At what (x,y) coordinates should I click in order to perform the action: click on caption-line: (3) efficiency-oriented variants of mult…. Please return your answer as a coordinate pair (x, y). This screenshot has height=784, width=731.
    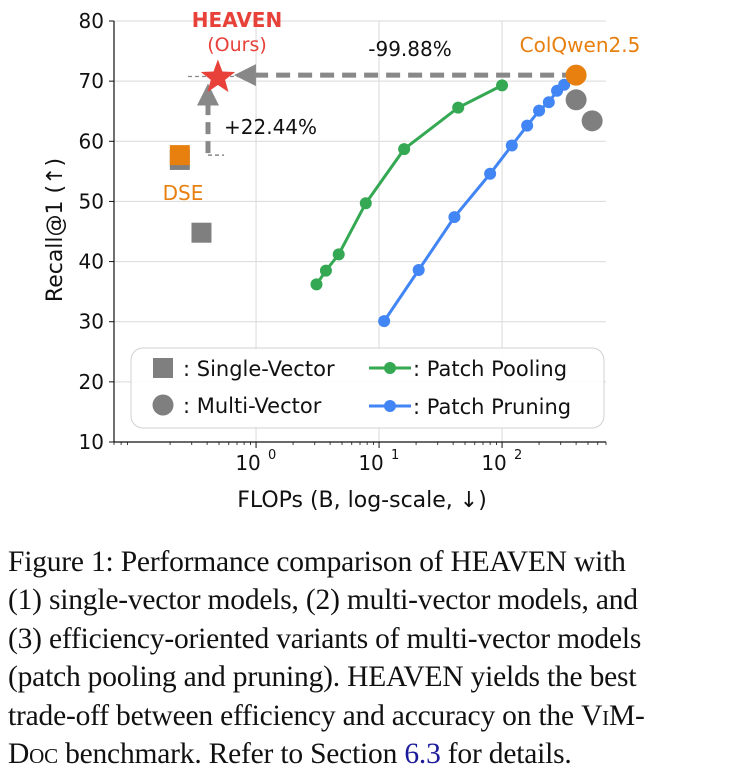
    Looking at the image, I should click on (325, 638).